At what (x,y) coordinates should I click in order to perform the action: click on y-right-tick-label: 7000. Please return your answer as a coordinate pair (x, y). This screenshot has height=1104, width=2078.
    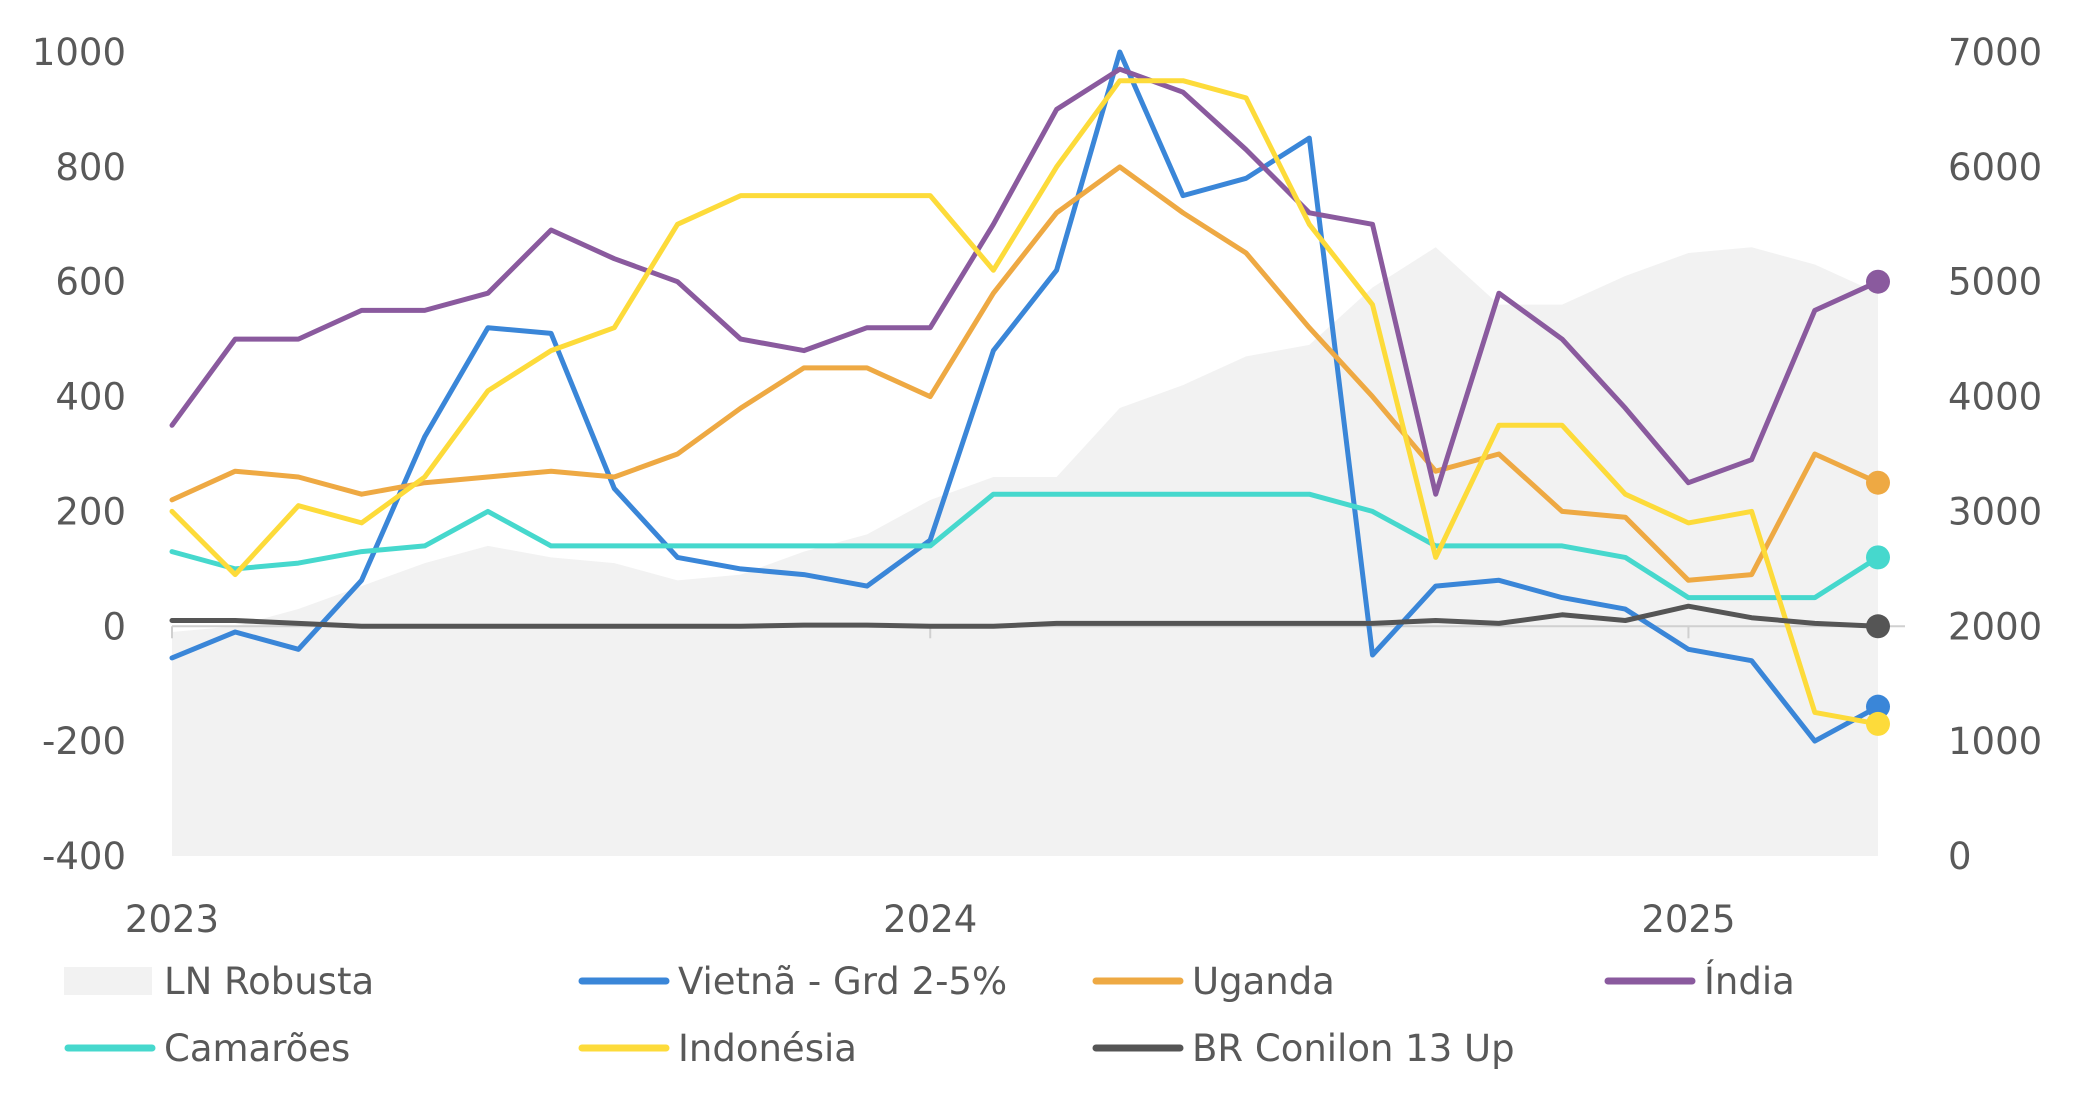
    Looking at the image, I should click on (1995, 52).